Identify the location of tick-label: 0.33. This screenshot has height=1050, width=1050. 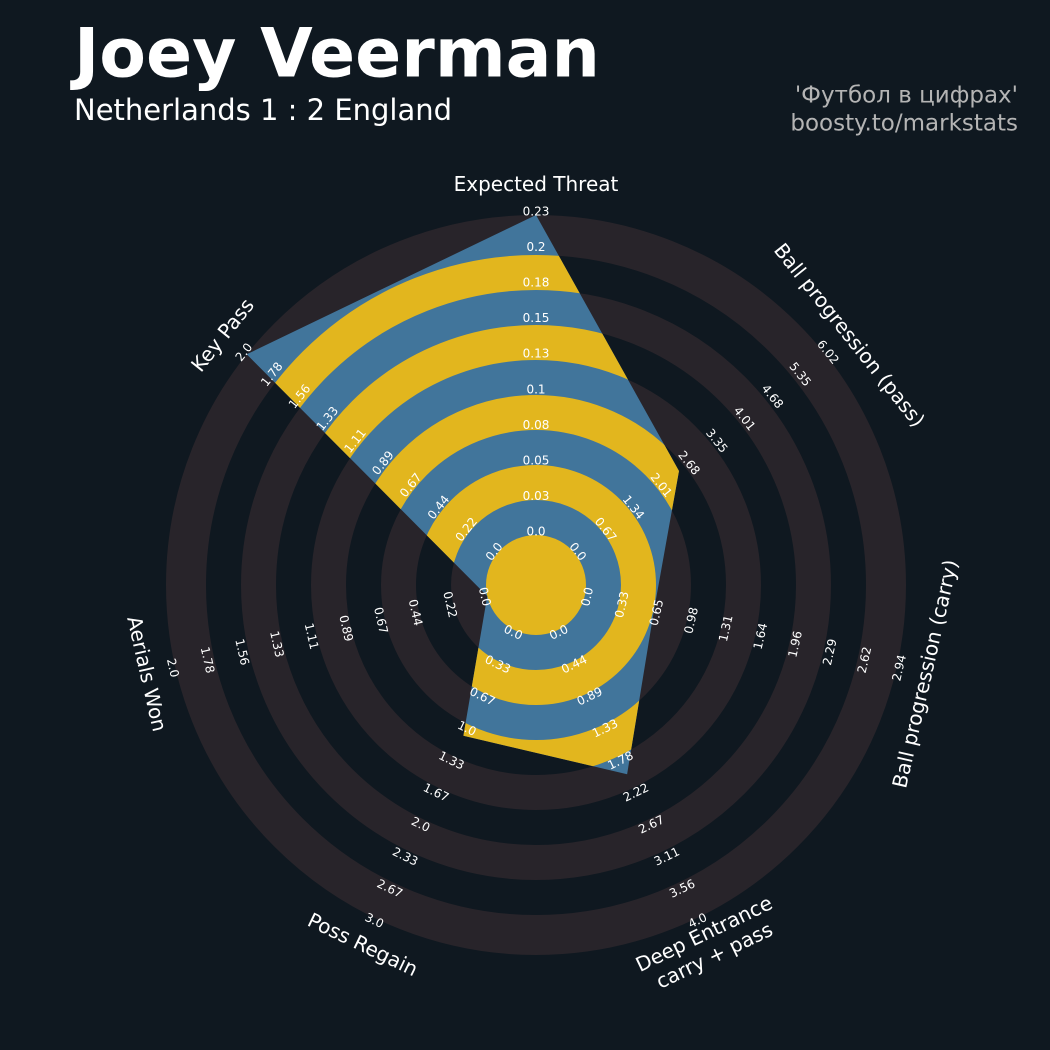
(622, 604).